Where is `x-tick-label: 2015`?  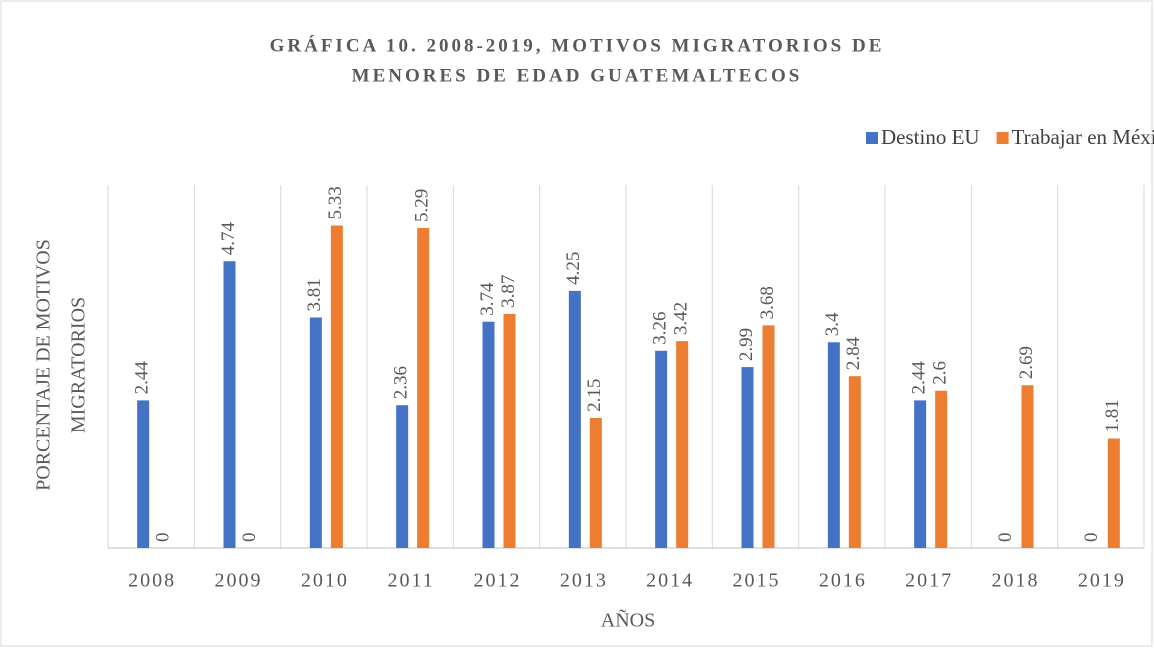
x-tick-label: 2015 is located at coordinates (757, 581).